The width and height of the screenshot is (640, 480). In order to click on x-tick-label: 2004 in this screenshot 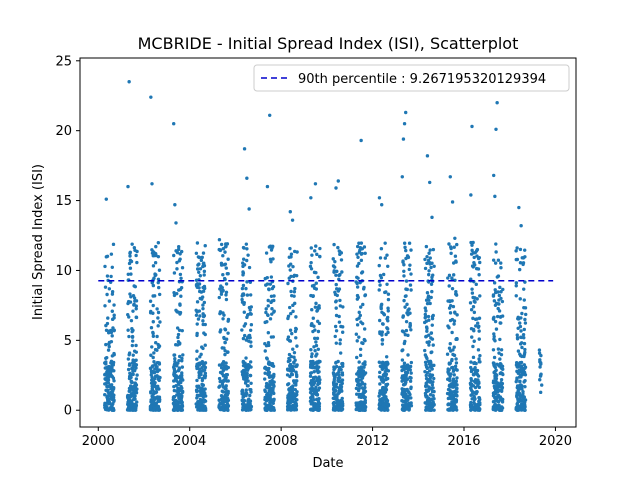, I will do `click(189, 441)`.